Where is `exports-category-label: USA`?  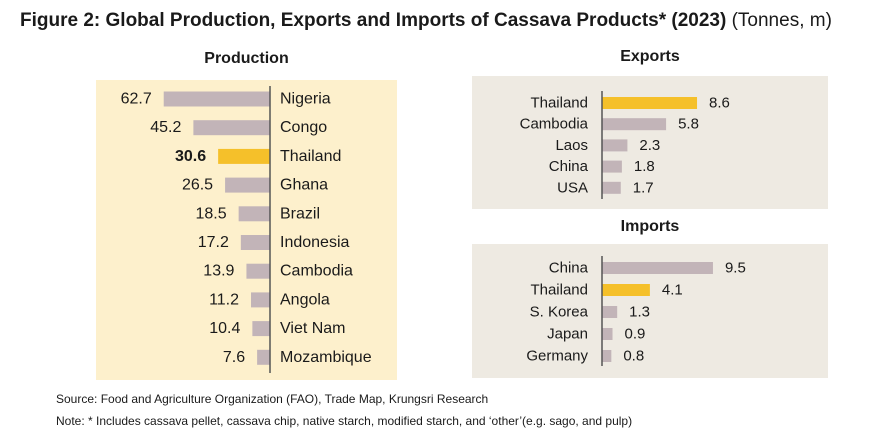
exports-category-label: USA is located at coordinates (572, 187).